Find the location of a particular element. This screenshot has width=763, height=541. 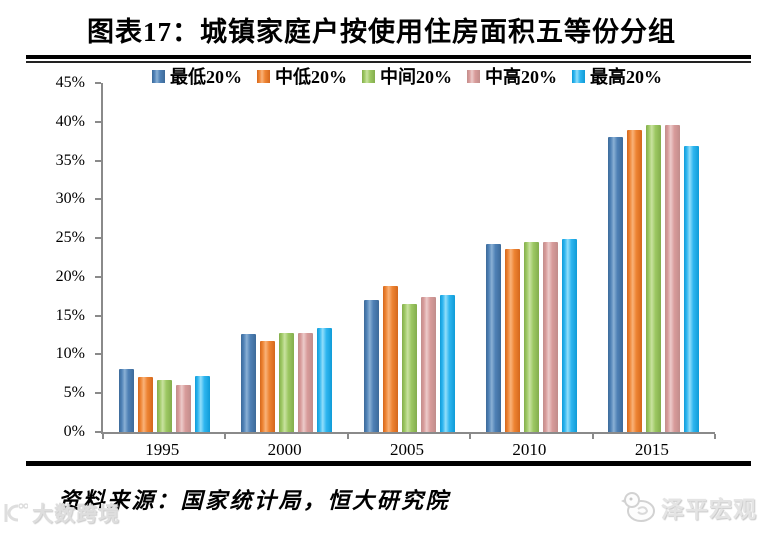

bar-2000-中间20% is located at coordinates (287, 382).